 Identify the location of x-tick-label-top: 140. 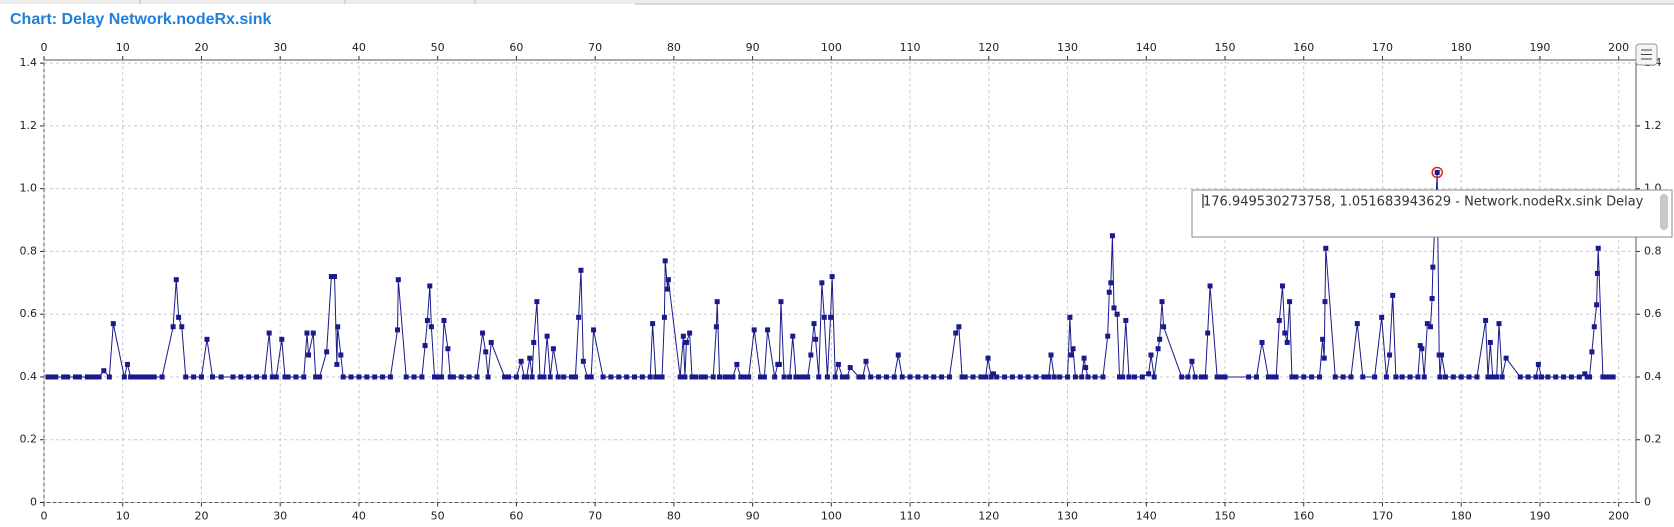
(1146, 47).